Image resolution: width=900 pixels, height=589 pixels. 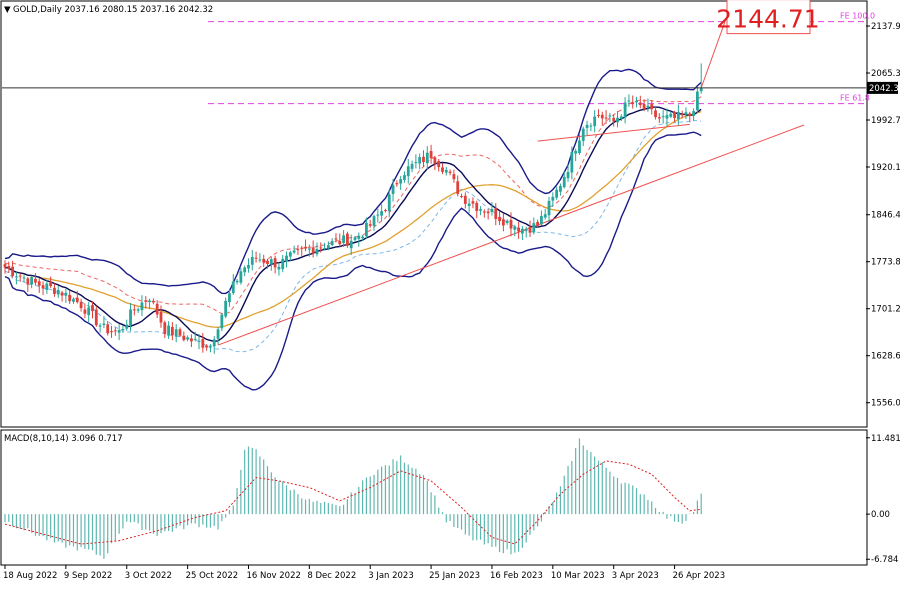 What do you see at coordinates (882, 87) in the screenshot?
I see `current-price-tag` at bounding box center [882, 87].